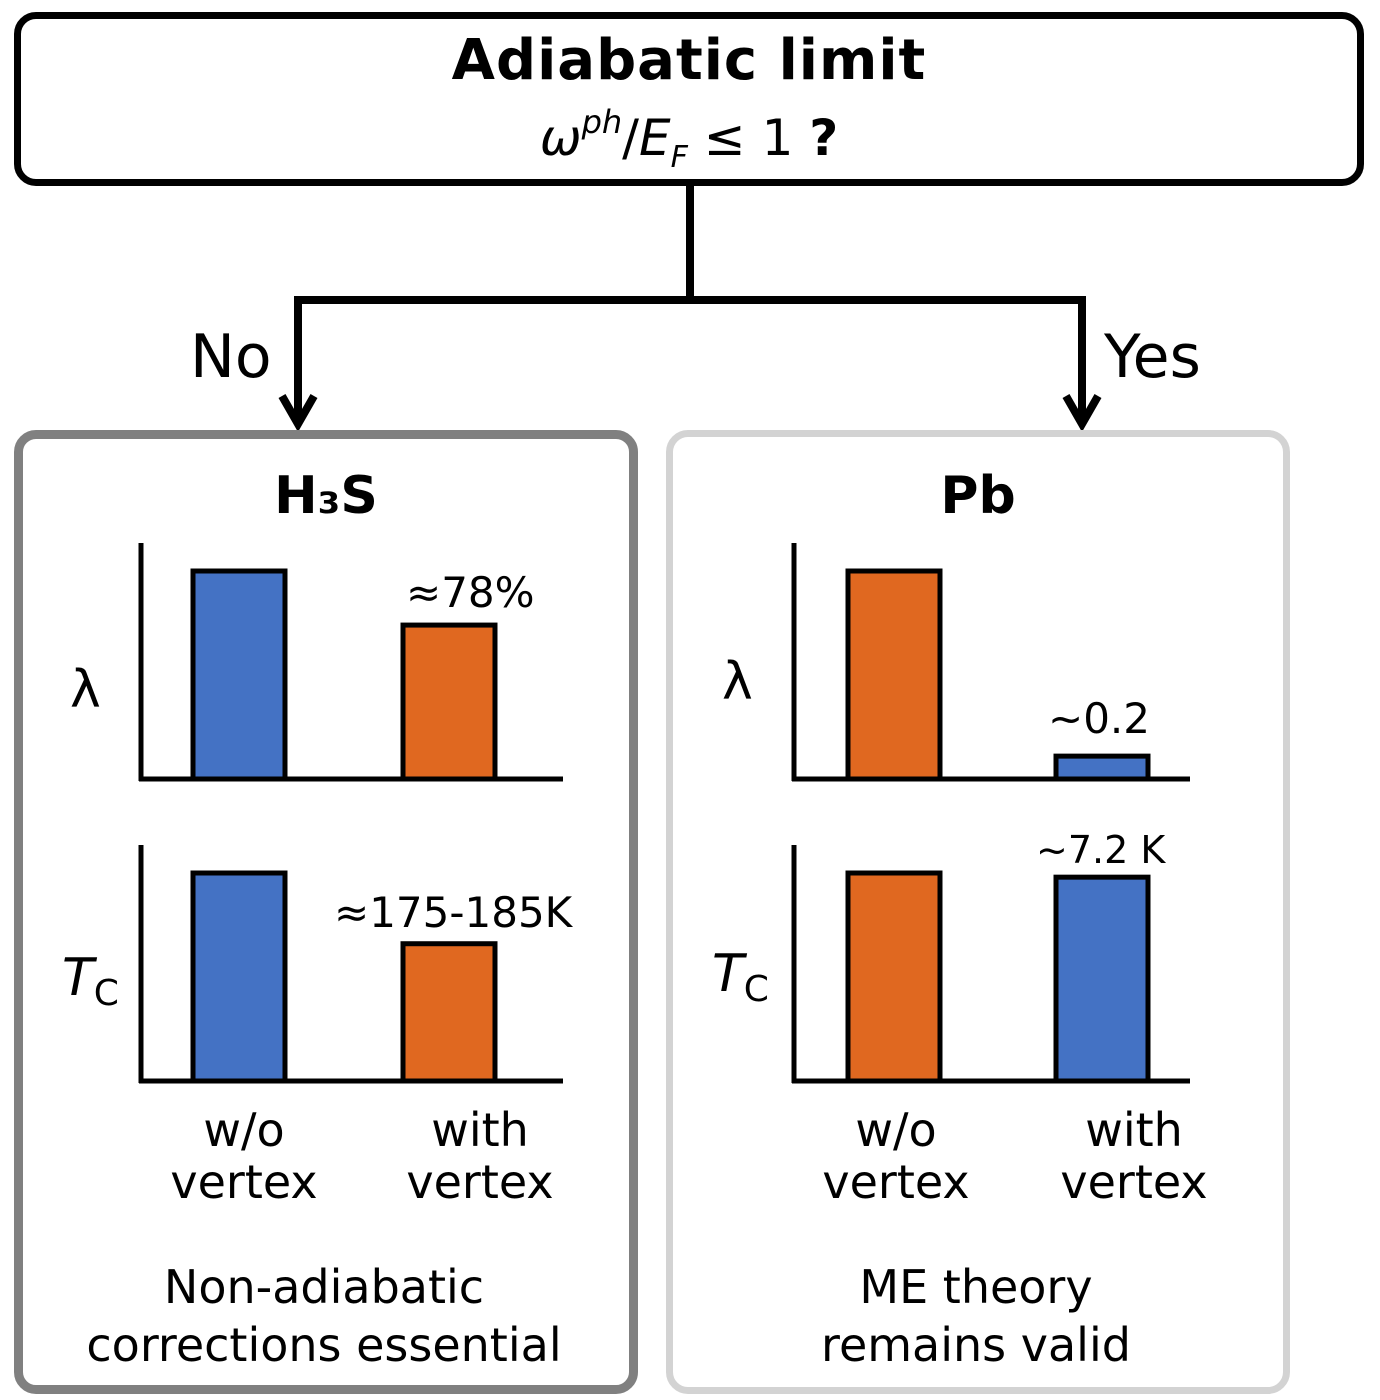 This screenshot has height=1400, width=1380. Describe the element at coordinates (324, 1316) in the screenshot. I see `conclusion-h3s: Non-adiabatic corrections essential` at that location.